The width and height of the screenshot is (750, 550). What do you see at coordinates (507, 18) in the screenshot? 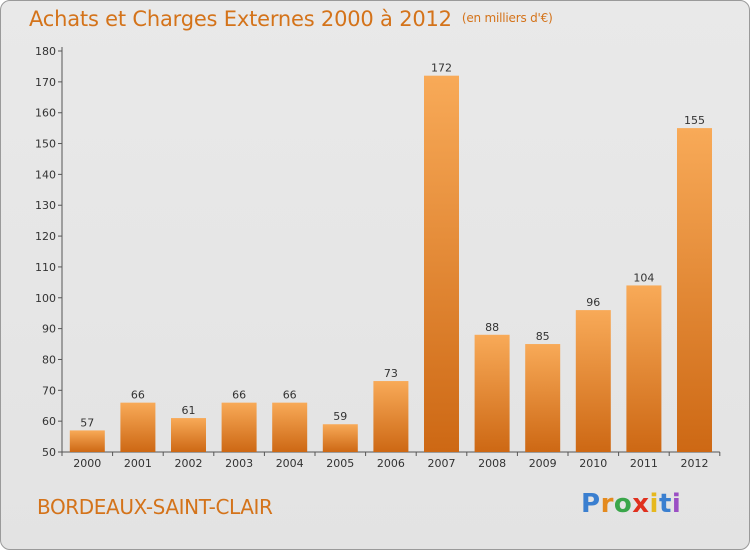
I see `chart-subtitle: (en milliers d'€)` at bounding box center [507, 18].